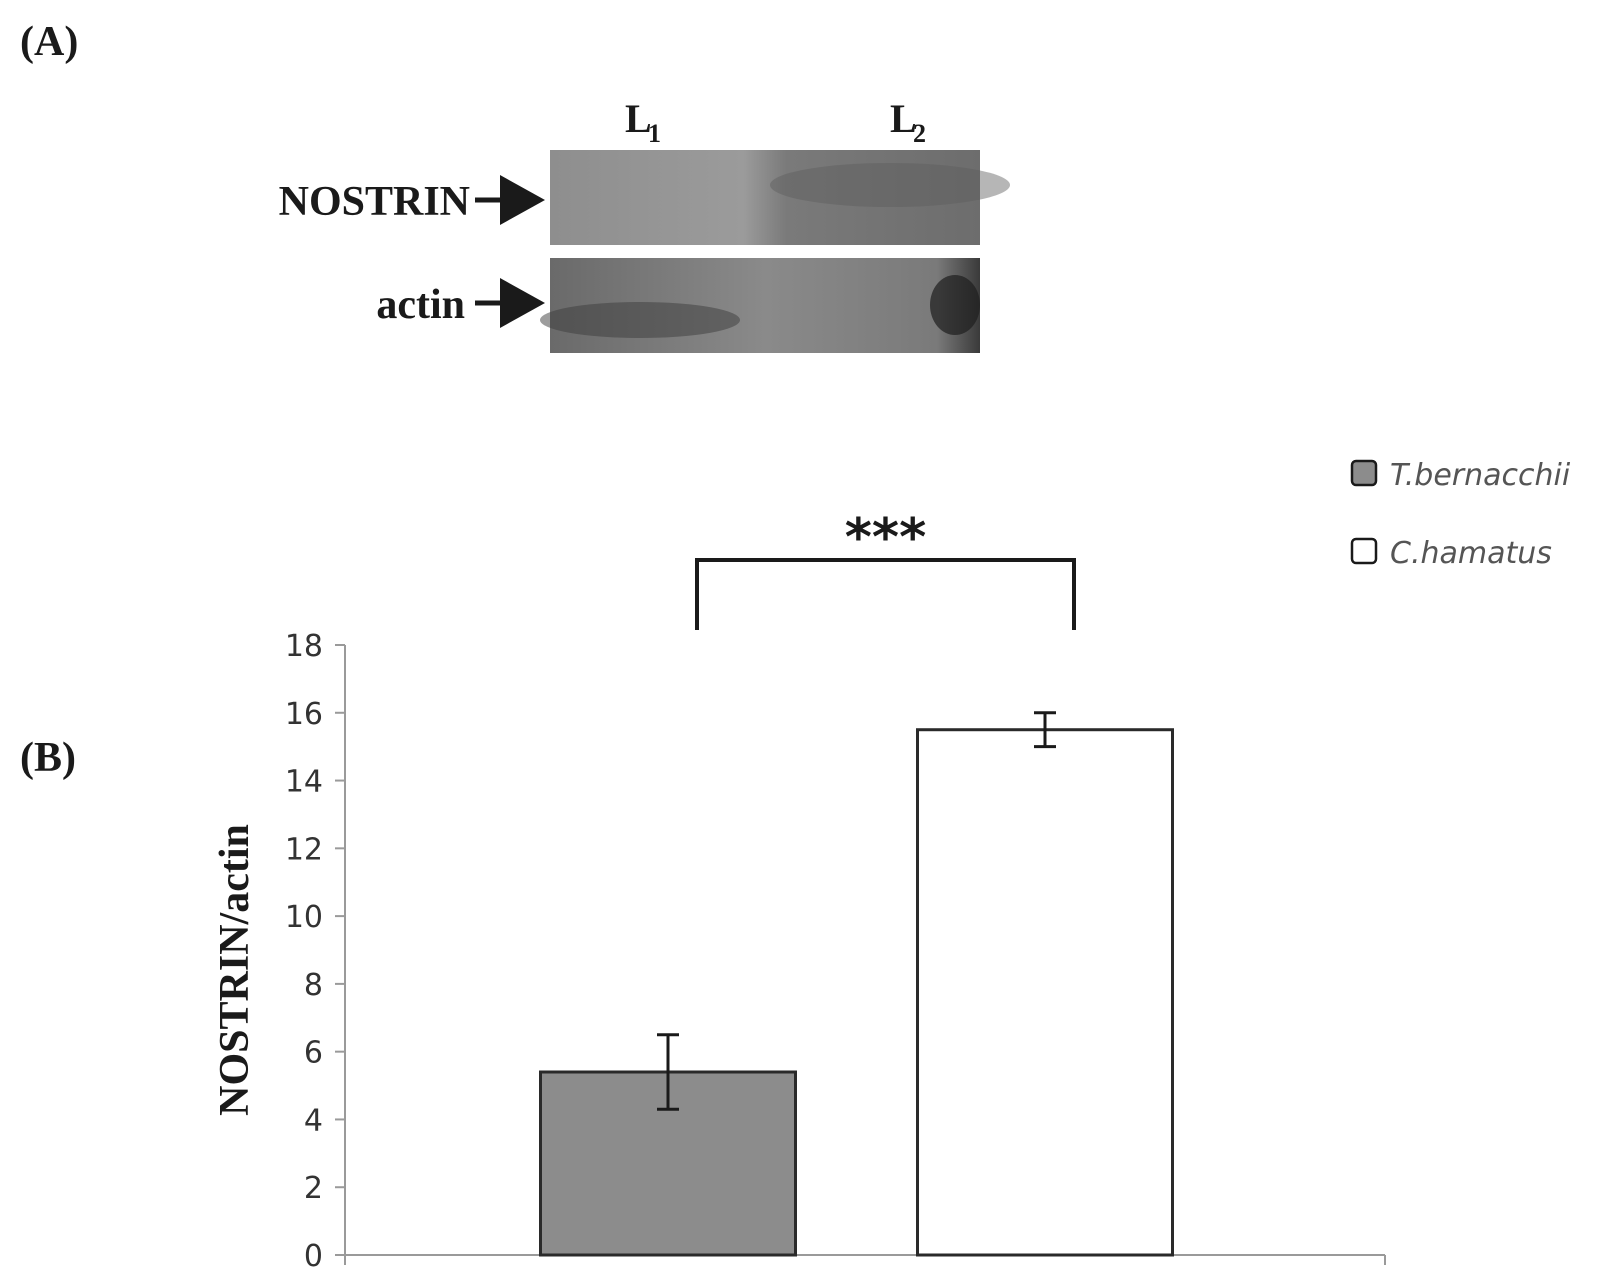  I want to click on bar, so click(1045, 992).